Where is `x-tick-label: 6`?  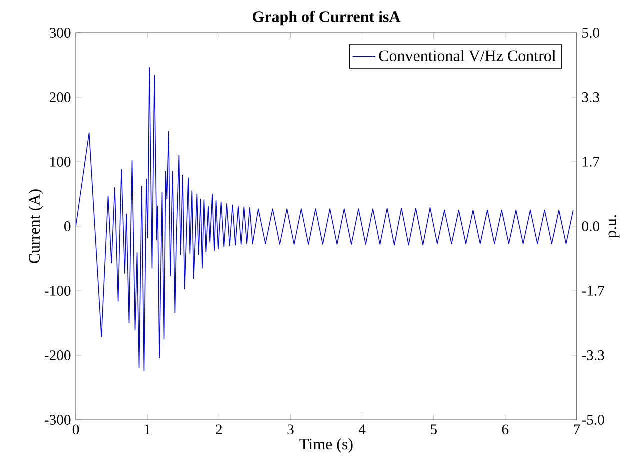
x-tick-label: 6 is located at coordinates (505, 429).